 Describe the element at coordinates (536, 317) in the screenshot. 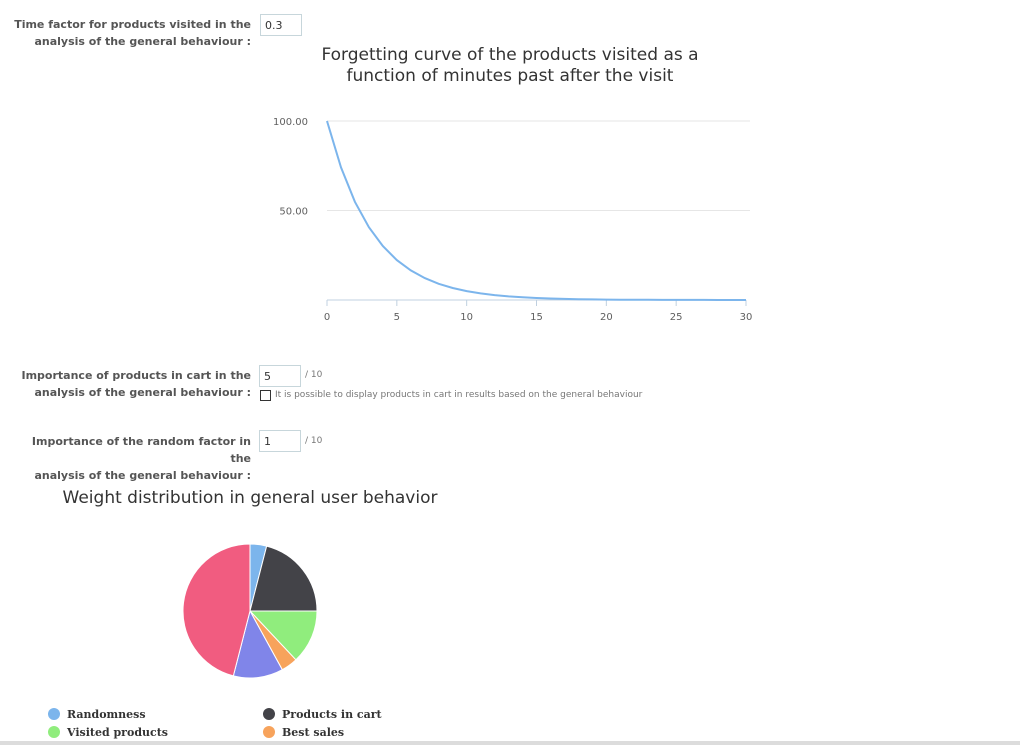

I see `x-tick-label: 15` at that location.